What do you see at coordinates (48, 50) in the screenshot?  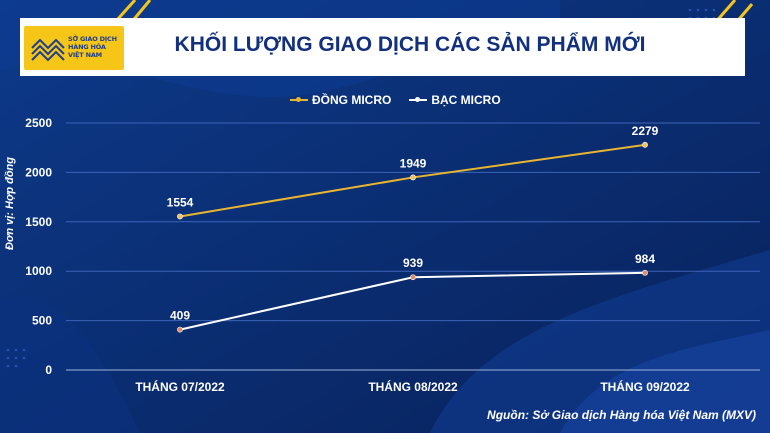 I see `logo-mark-icon` at bounding box center [48, 50].